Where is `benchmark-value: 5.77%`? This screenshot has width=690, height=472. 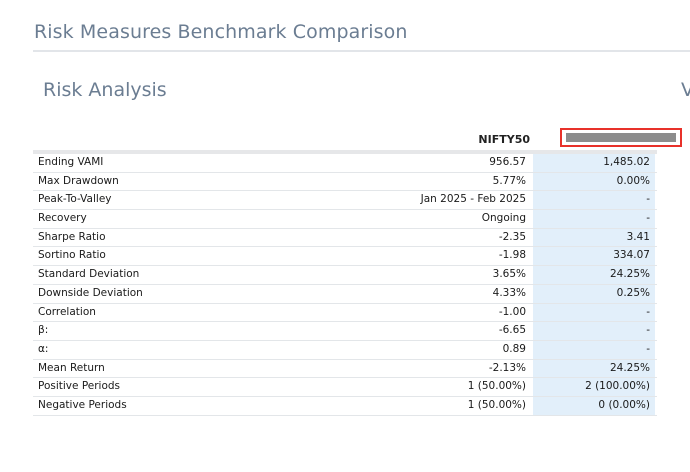 benchmark-value: 5.77% is located at coordinates (509, 180).